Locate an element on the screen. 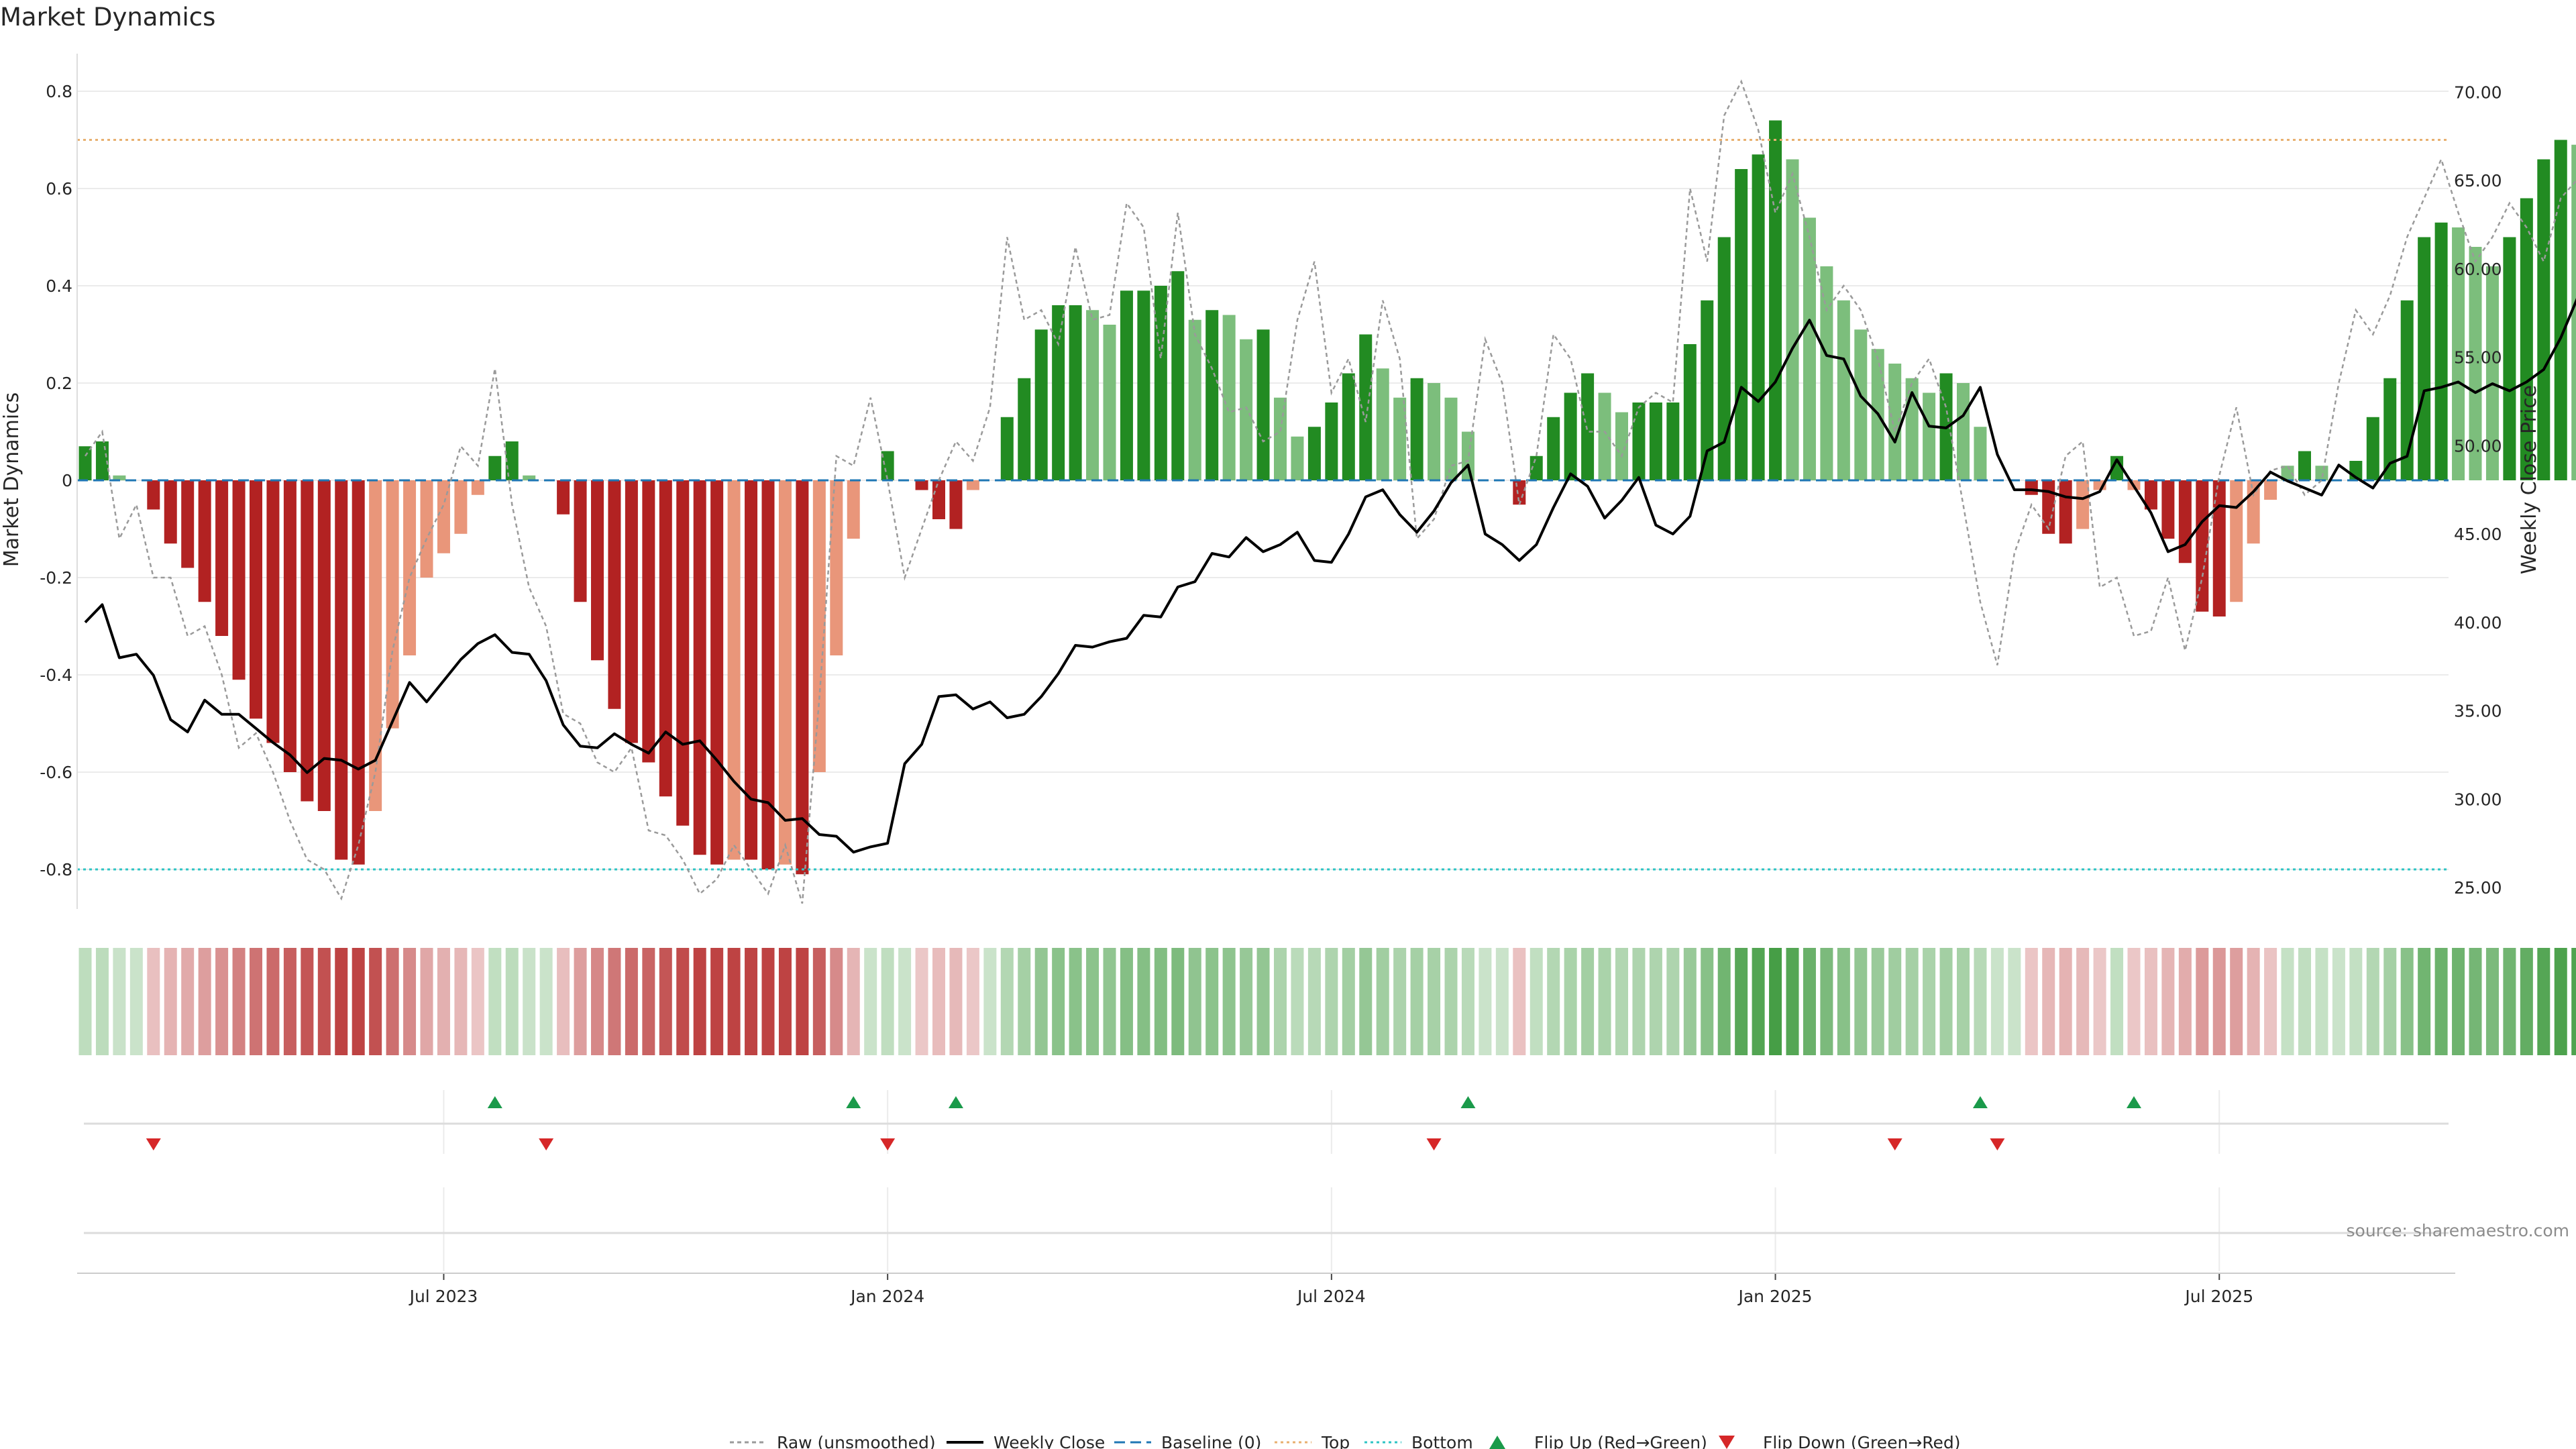 The height and width of the screenshot is (1449, 2576). heat-strip is located at coordinates (1327, 1001).